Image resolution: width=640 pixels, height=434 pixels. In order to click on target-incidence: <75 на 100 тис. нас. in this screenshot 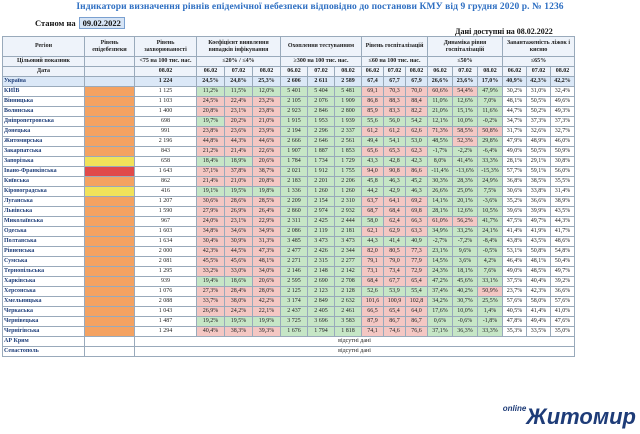, I will do `click(165, 61)`.